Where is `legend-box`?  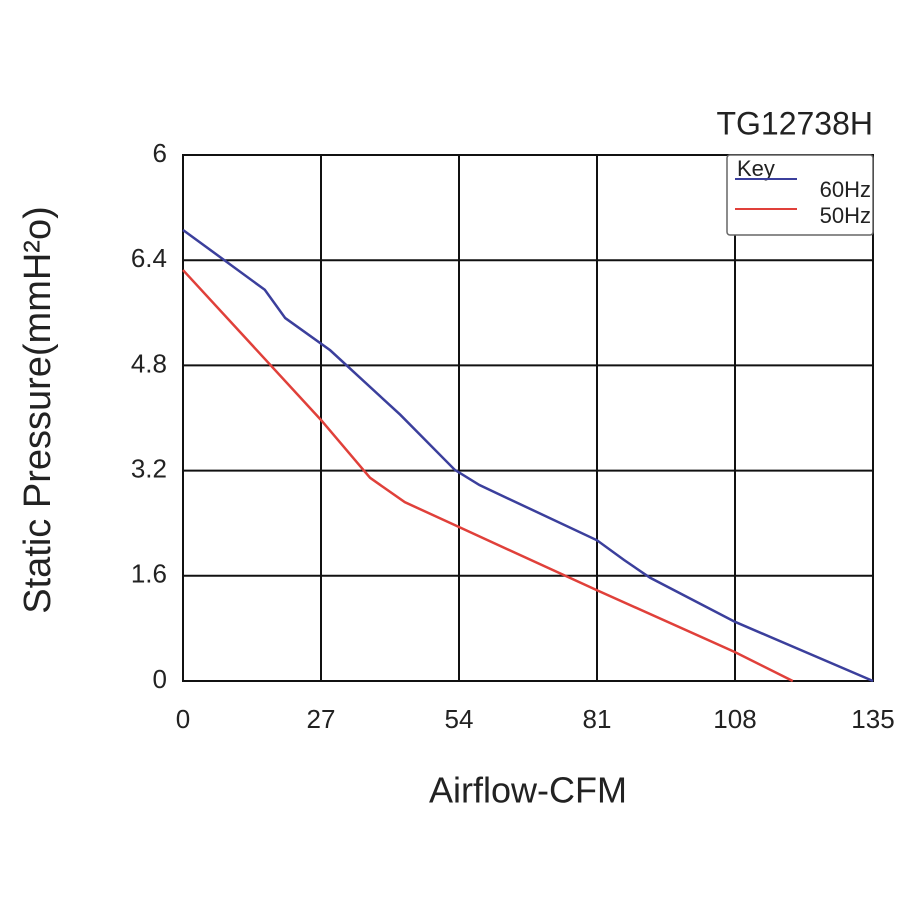 legend-box is located at coordinates (800, 195).